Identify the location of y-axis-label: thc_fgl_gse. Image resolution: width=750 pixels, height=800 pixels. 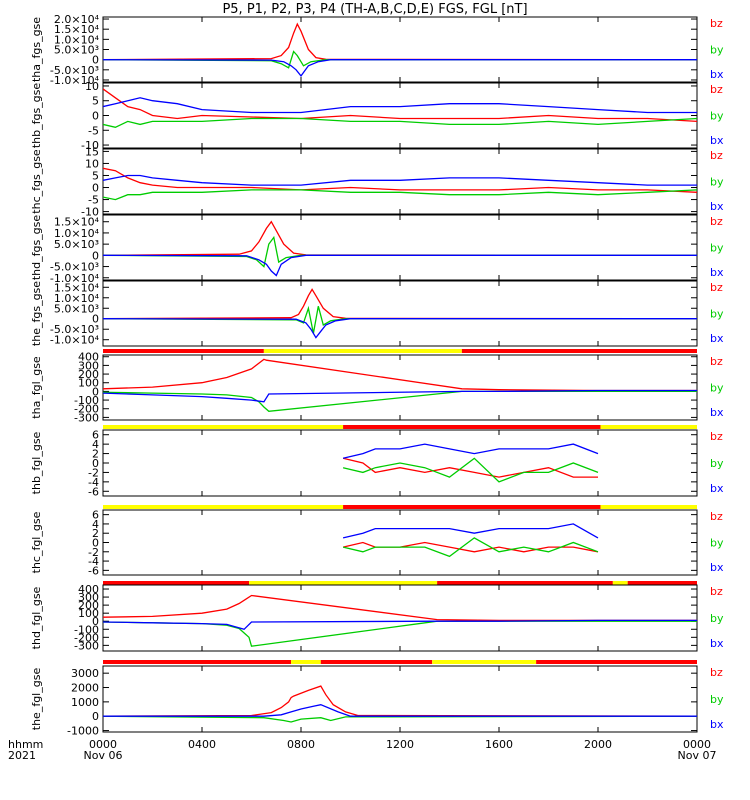
(36, 542).